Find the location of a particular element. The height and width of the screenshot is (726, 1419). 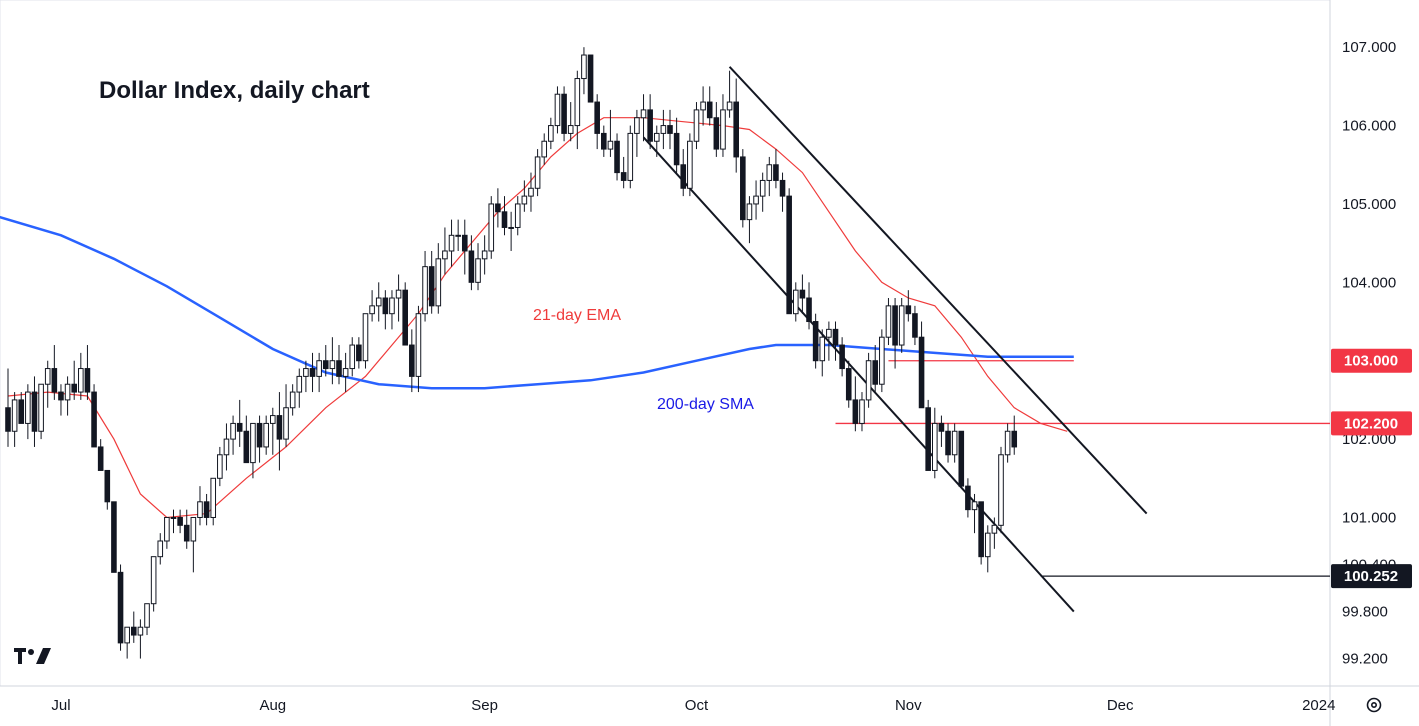

price-tag-label: 102.200 is located at coordinates (1371, 423).